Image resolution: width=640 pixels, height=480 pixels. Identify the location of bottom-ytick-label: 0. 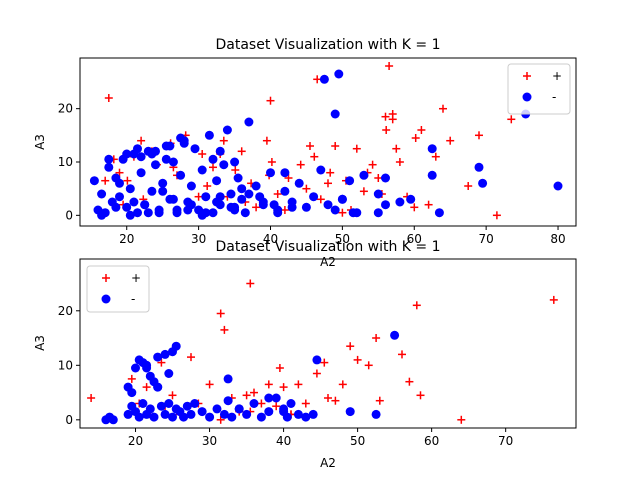
(69, 420).